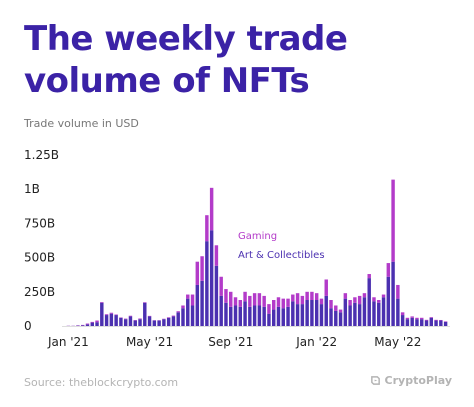  Describe the element at coordinates (257, 236) in the screenshot. I see `legend-gaming: Gaming` at that location.